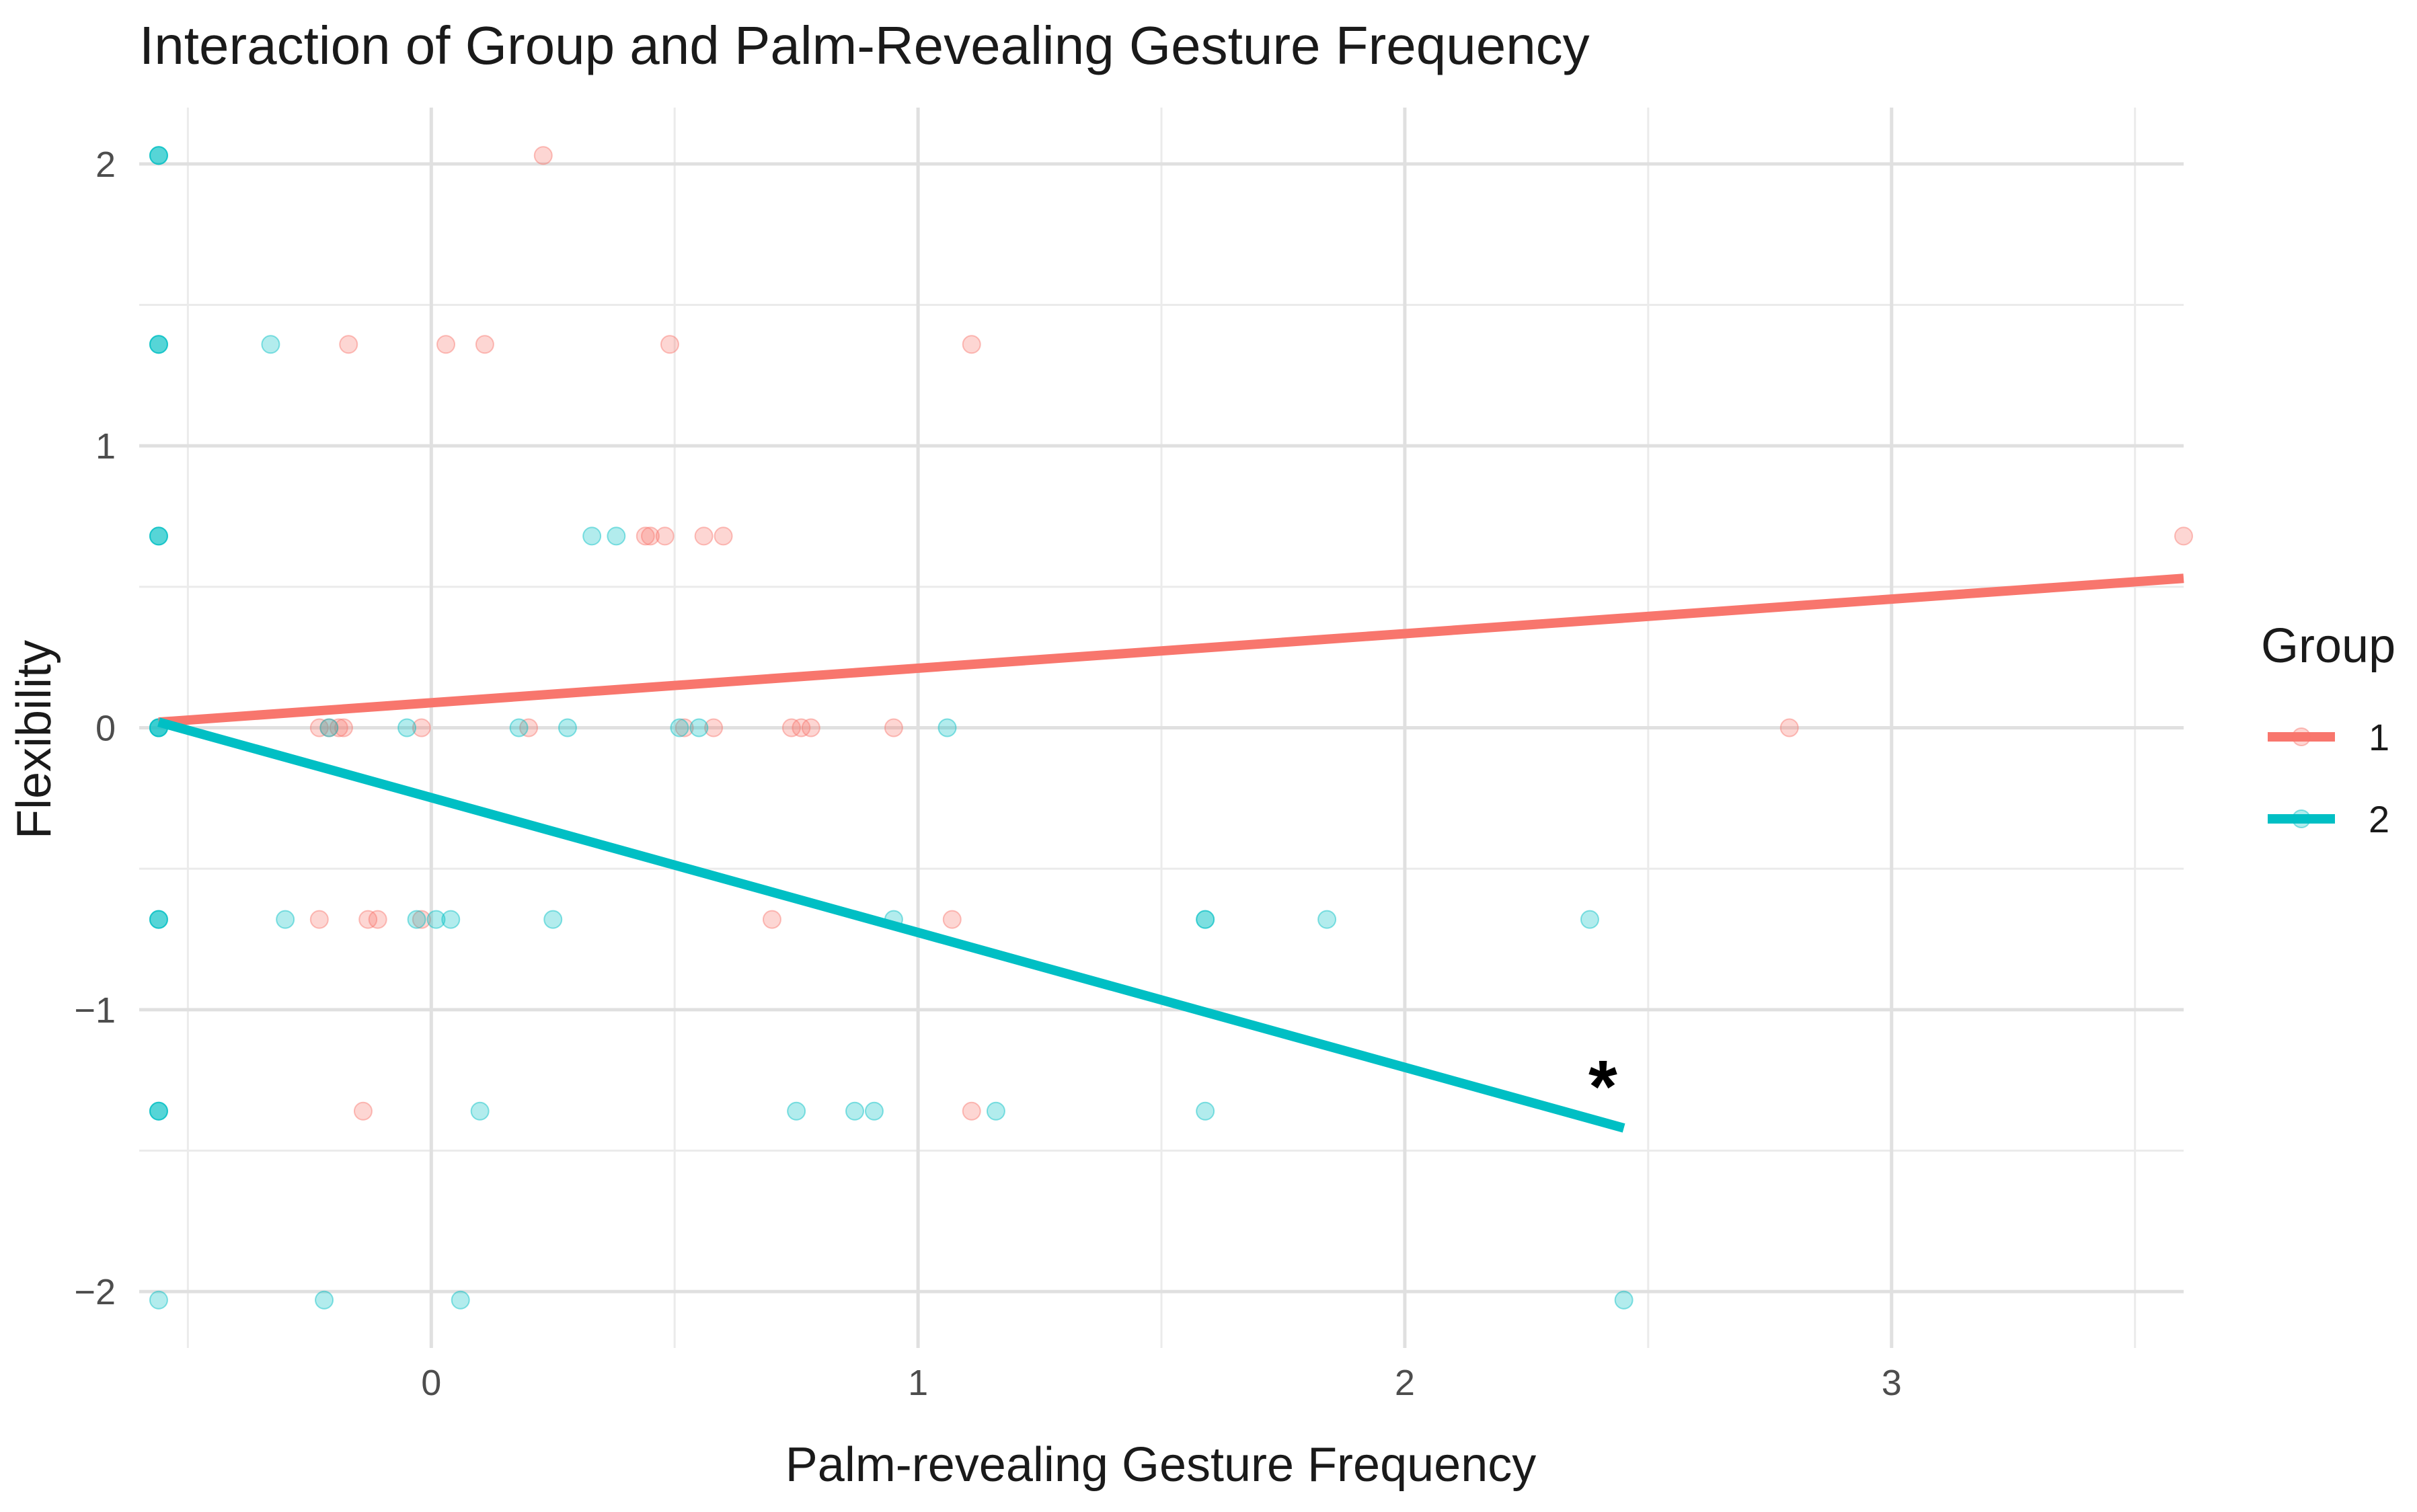 Image resolution: width=2417 pixels, height=1512 pixels. What do you see at coordinates (34, 739) in the screenshot?
I see `y-axis-label: Flexibility` at bounding box center [34, 739].